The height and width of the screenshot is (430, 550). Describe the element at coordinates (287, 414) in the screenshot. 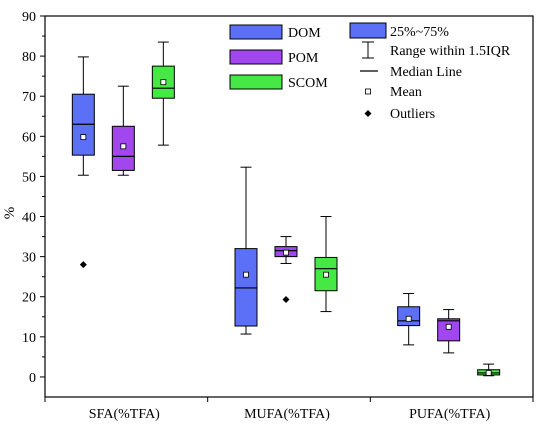

I see `x-tick-label: MUFA(%TFA)` at that location.